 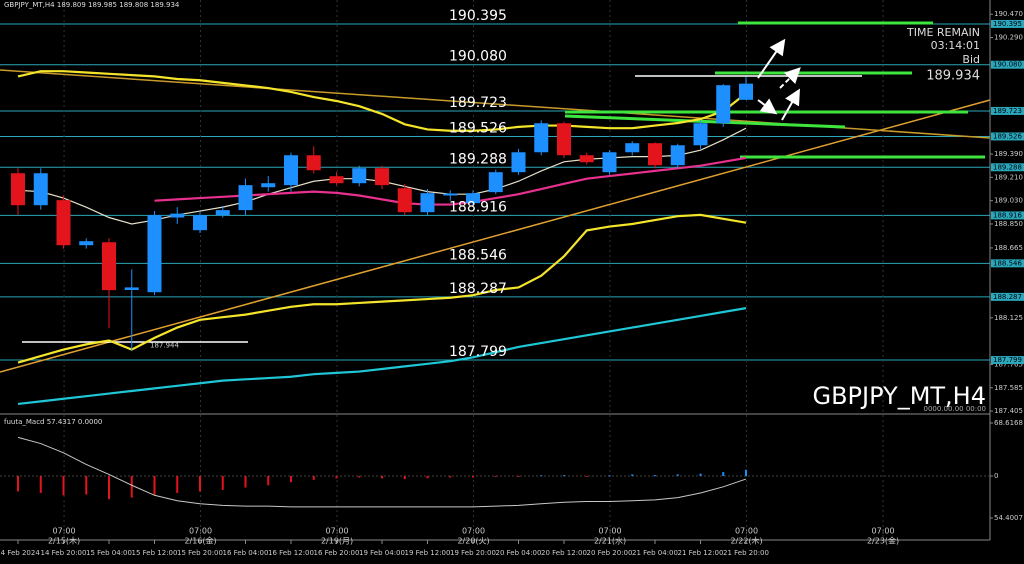 I want to click on date-marker-date: 2/21(水), so click(x=610, y=541).